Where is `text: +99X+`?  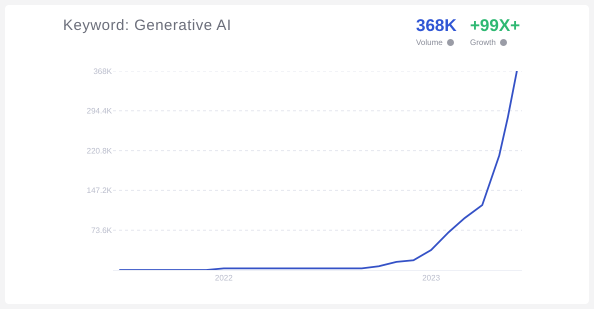
text: +99X+ is located at coordinates (495, 26).